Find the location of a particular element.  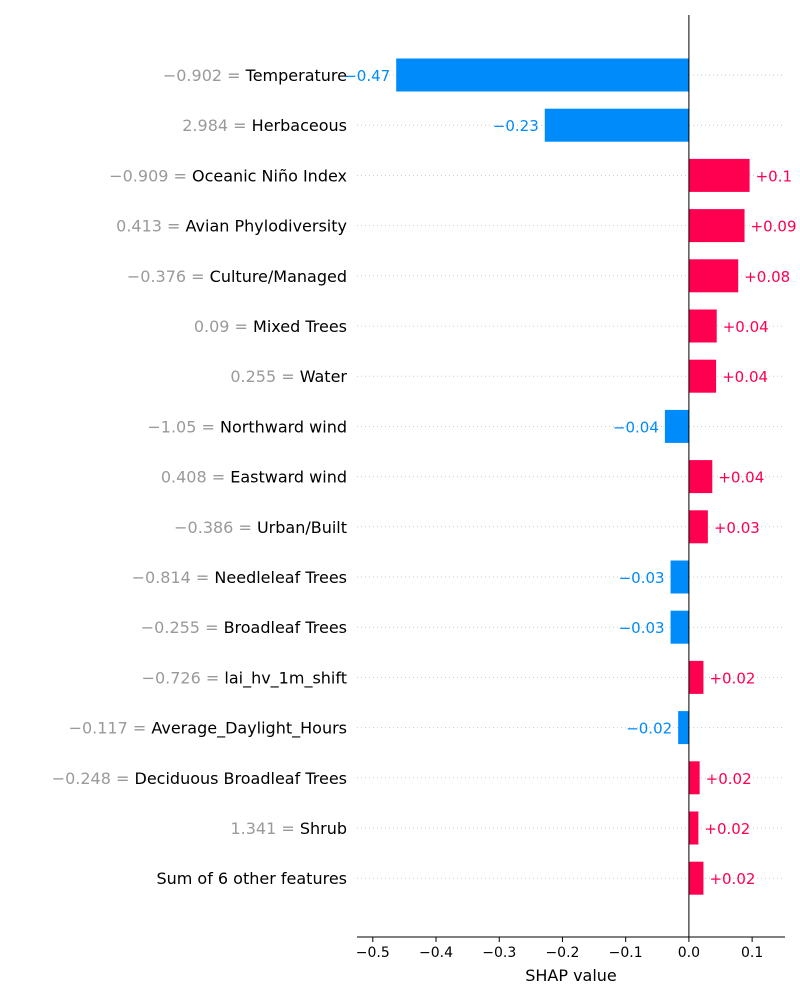

feature-label: −0.117 = Average_Daylight_Hours is located at coordinates (208, 729).